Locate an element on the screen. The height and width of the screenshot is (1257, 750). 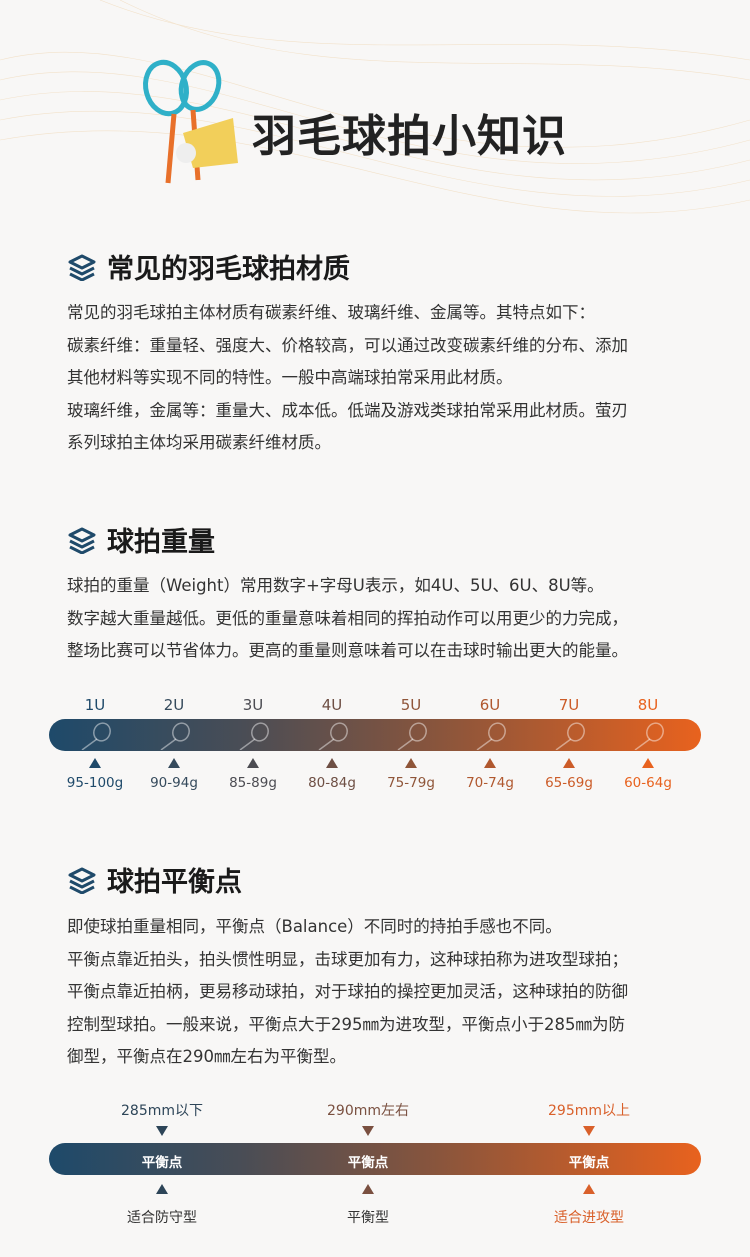
weight-gradient-bar is located at coordinates (375, 735).